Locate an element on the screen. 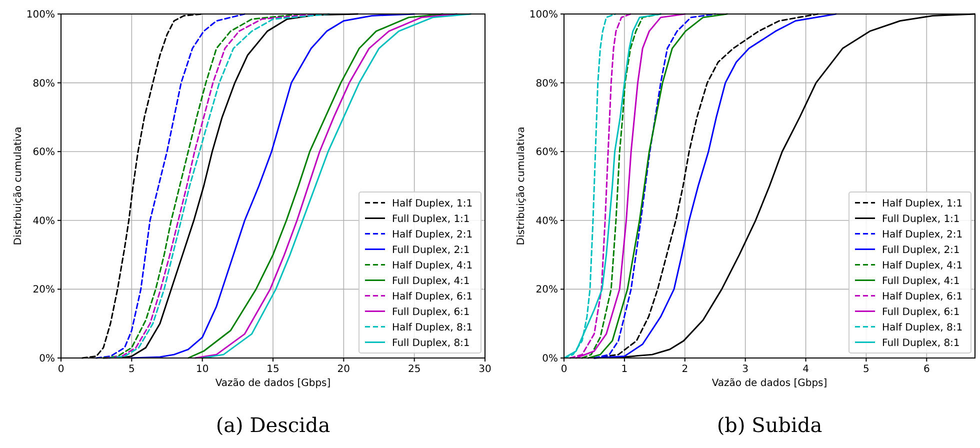 The height and width of the screenshot is (448, 980). x-tick-label: 25 is located at coordinates (414, 369).